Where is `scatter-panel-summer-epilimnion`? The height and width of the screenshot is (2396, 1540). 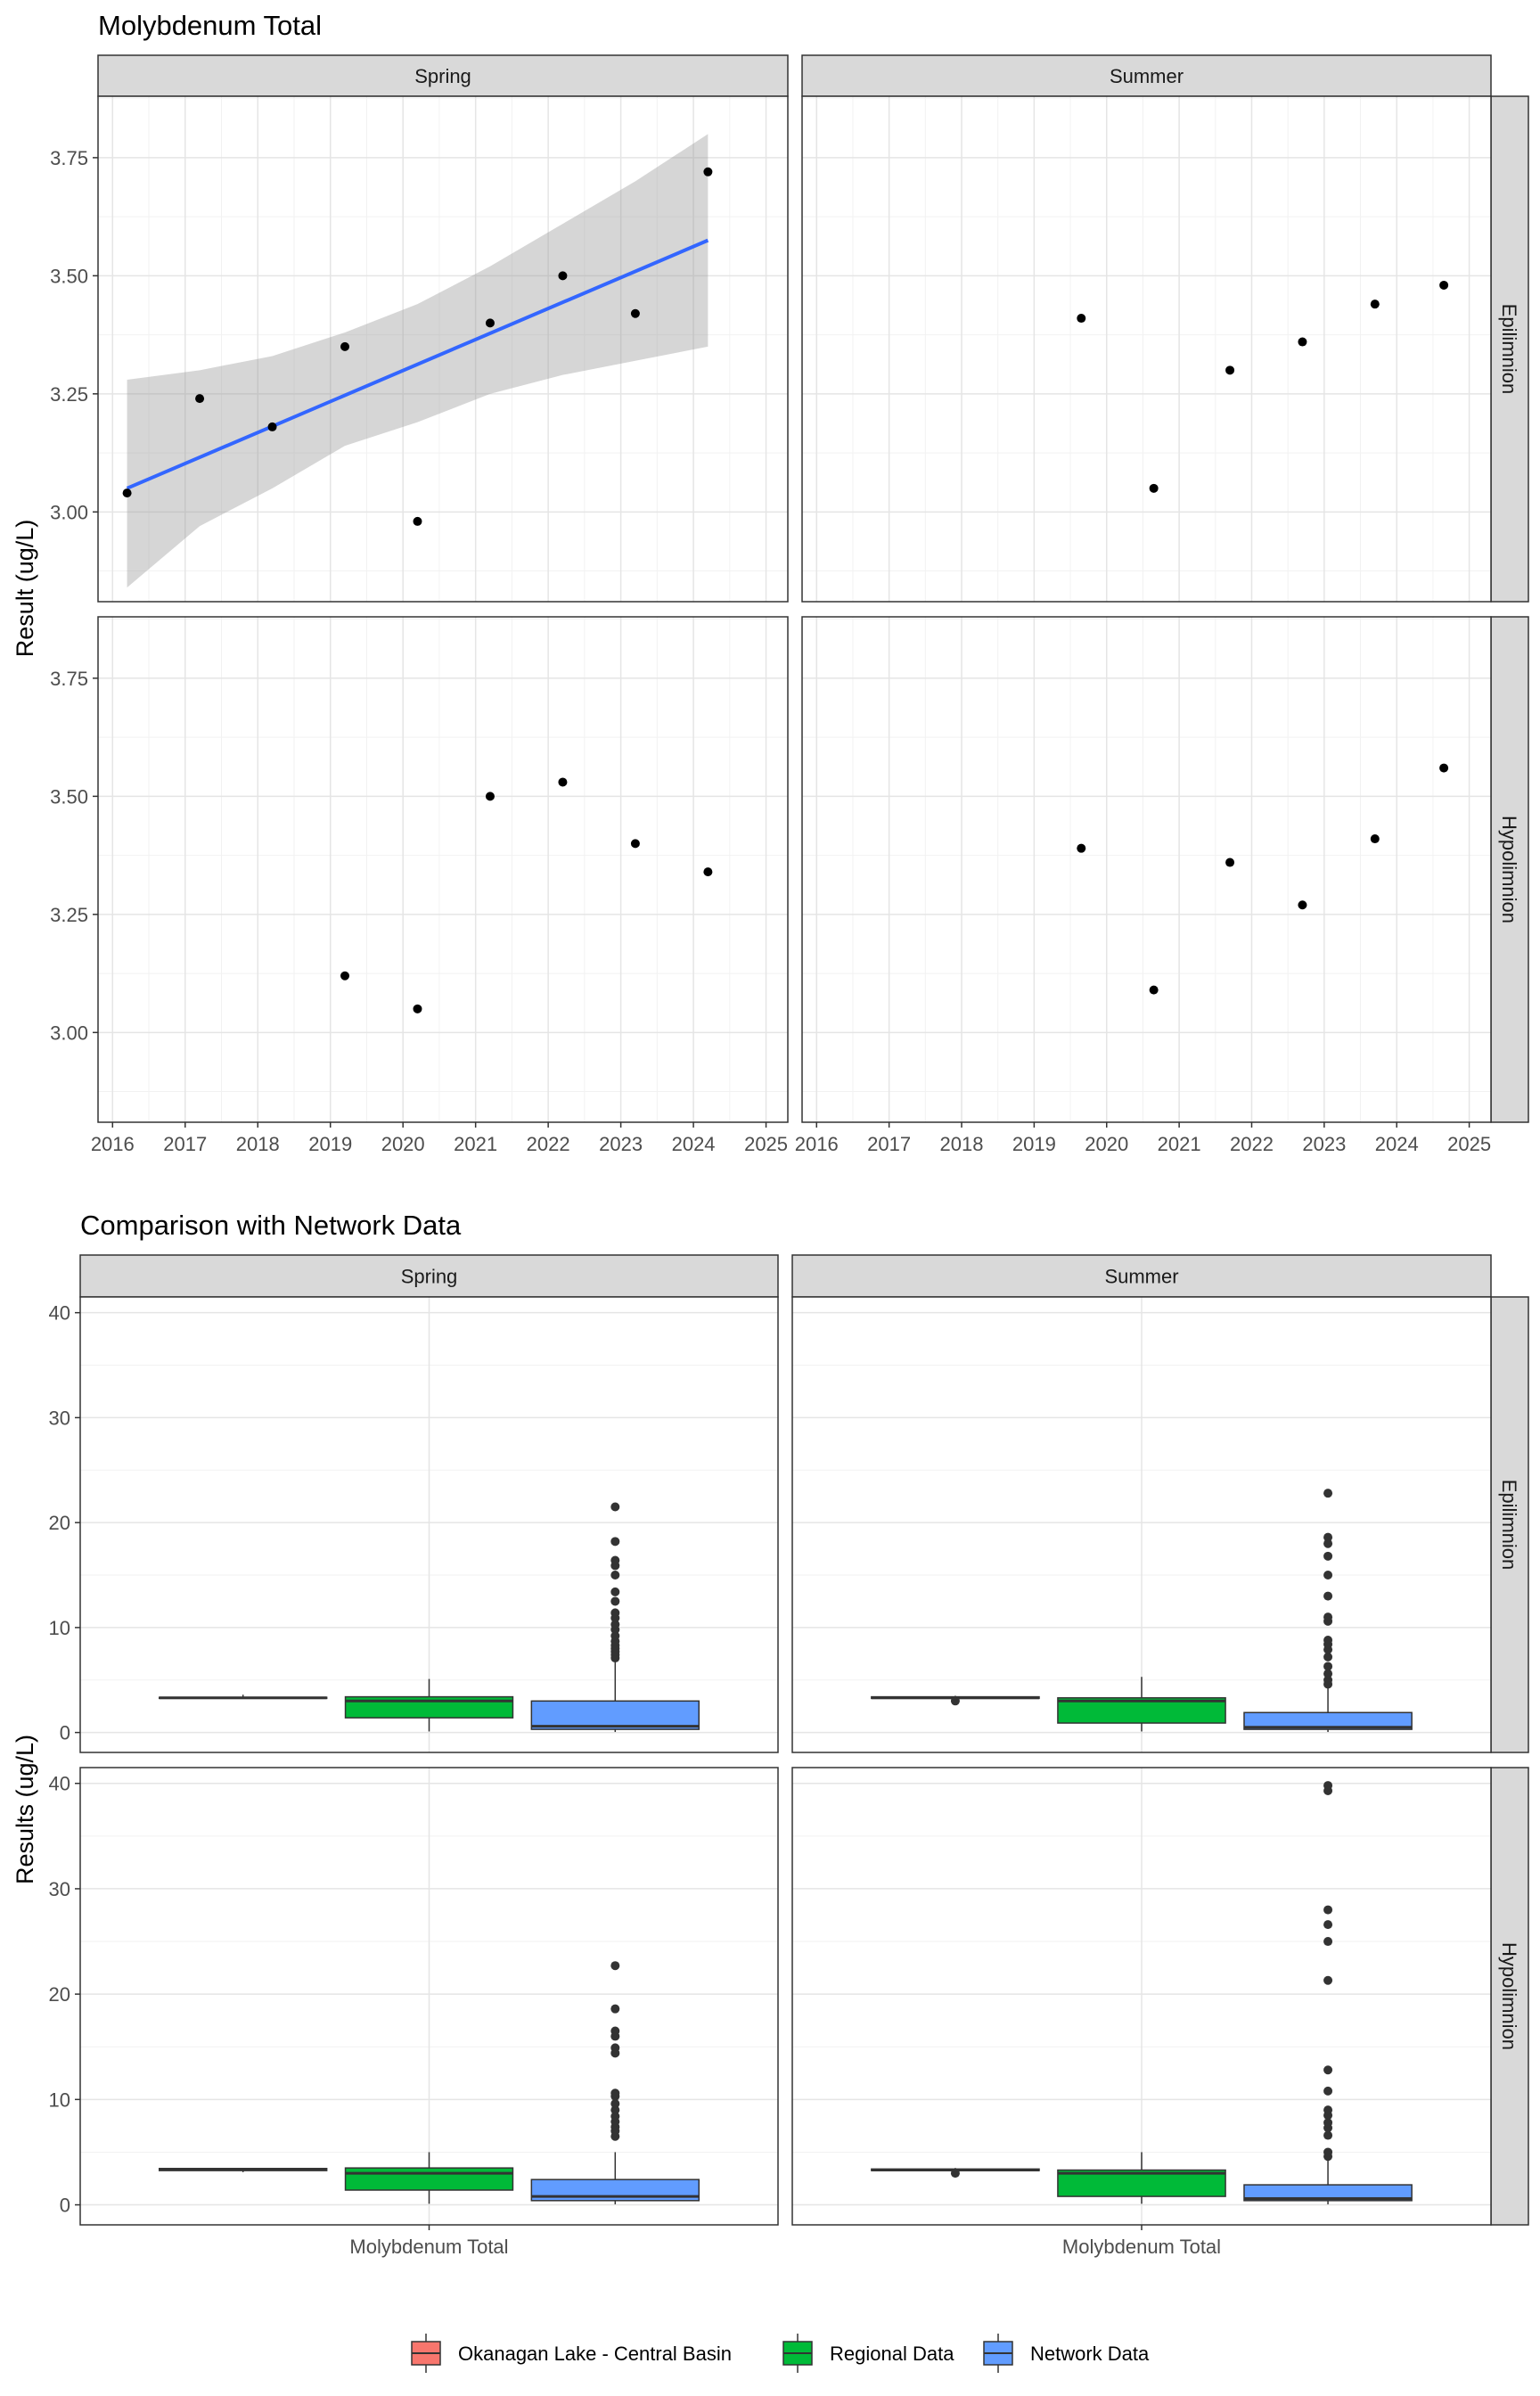 scatter-panel-summer-epilimnion is located at coordinates (1146, 349).